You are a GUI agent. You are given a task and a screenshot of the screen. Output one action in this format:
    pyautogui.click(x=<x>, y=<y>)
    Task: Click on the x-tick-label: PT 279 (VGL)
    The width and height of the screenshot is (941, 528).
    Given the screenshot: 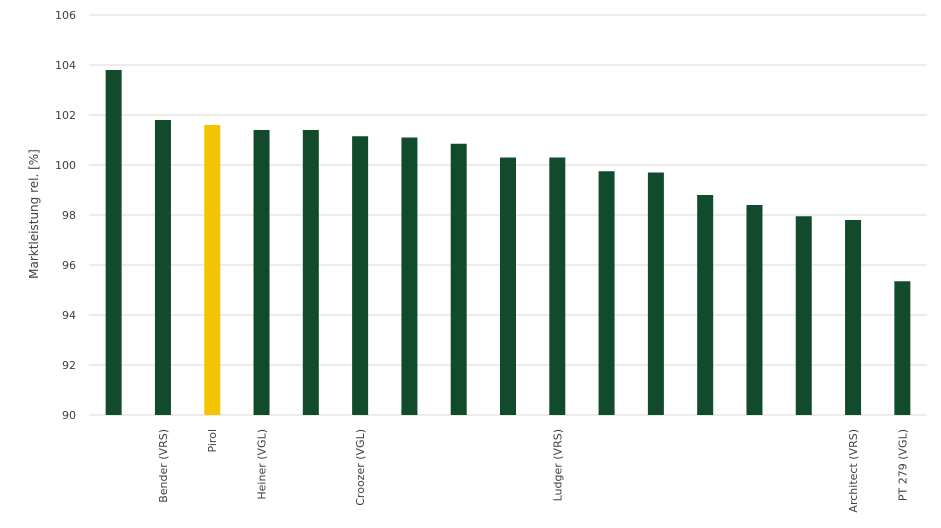 What is the action you would take?
    pyautogui.click(x=902, y=465)
    